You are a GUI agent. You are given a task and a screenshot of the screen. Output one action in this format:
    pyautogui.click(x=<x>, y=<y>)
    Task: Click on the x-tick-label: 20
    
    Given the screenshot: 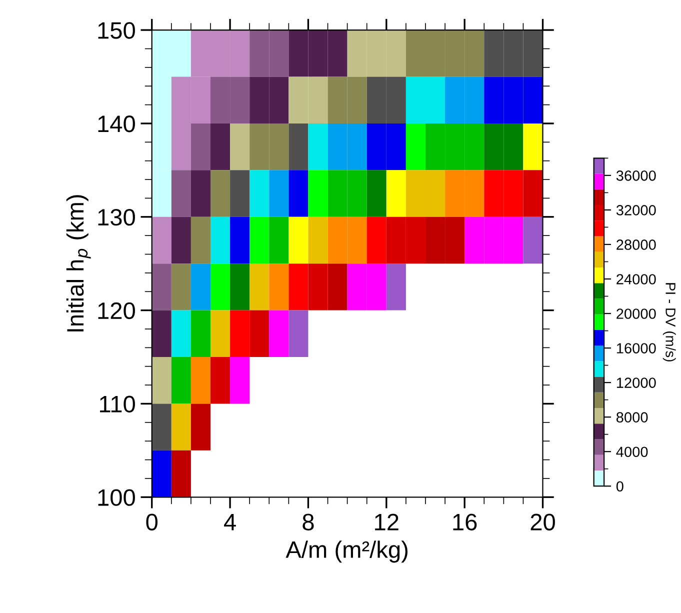 What is the action you would take?
    pyautogui.click(x=542, y=522)
    